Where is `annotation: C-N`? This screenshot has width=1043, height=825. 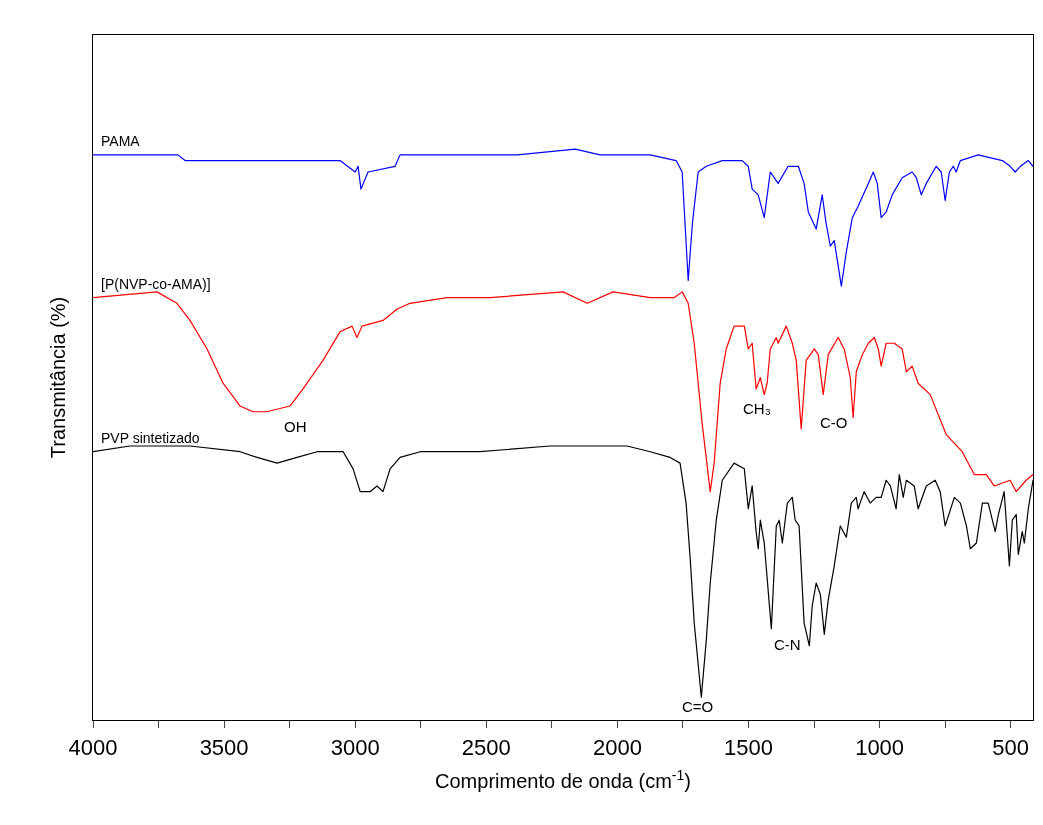 annotation: C-N is located at coordinates (787, 644).